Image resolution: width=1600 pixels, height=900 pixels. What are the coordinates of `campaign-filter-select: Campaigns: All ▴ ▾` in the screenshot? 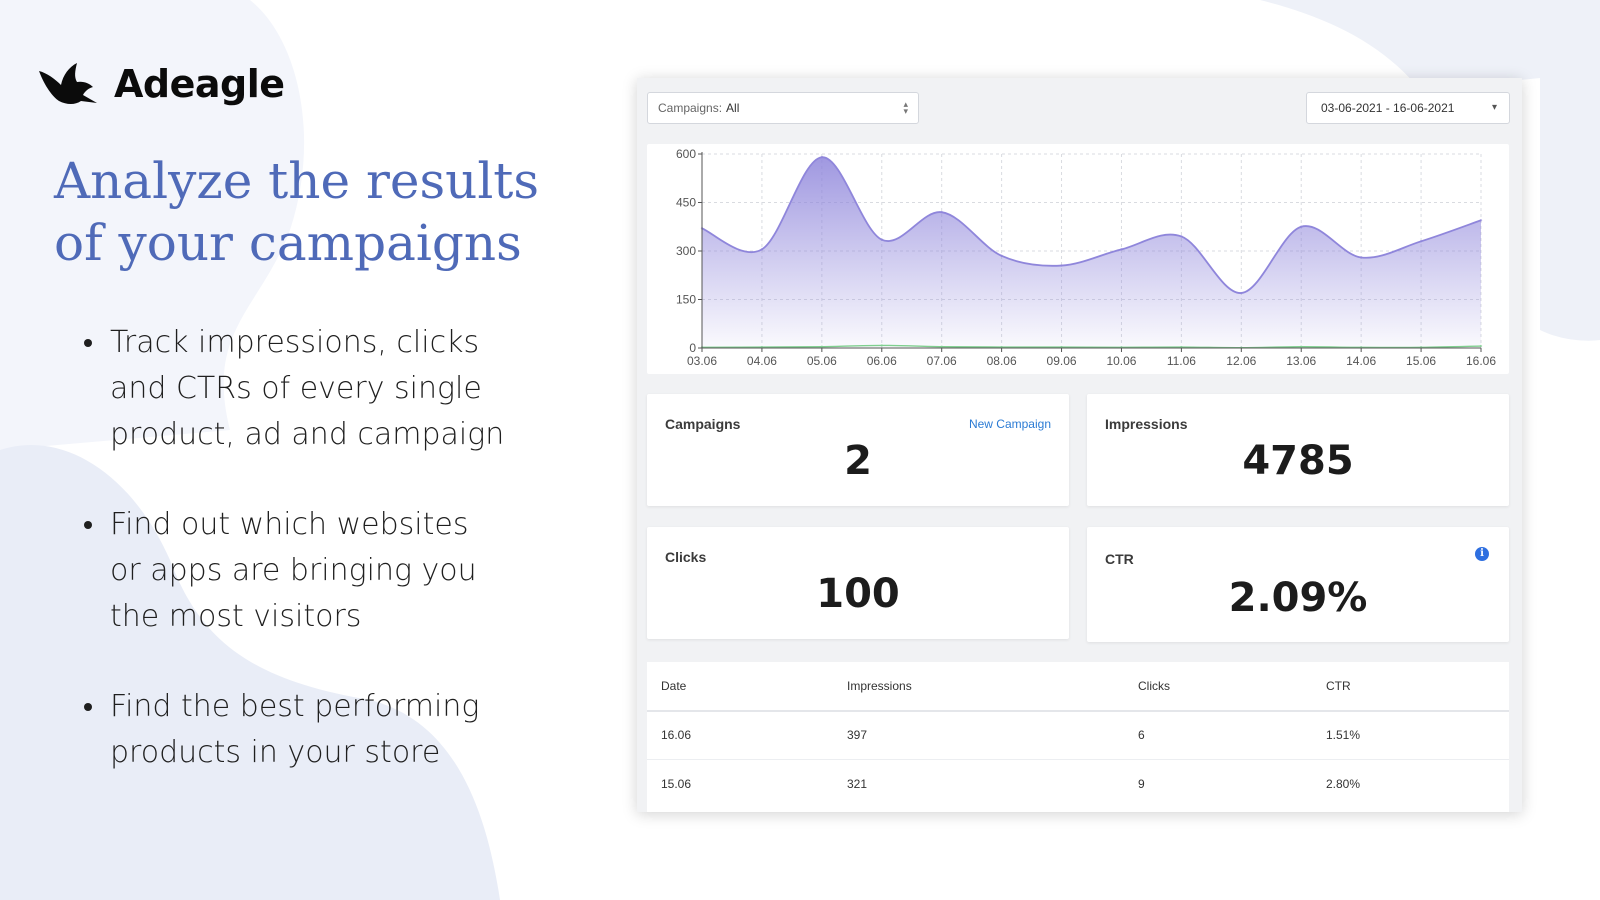 It's located at (783, 108).